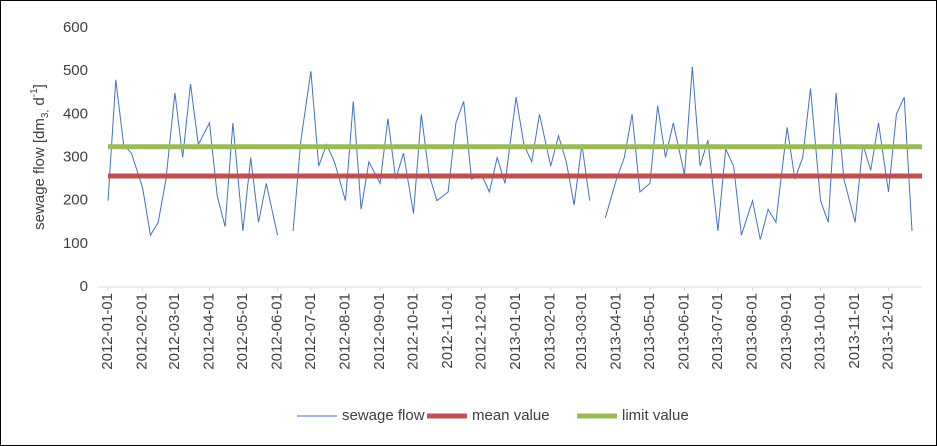  I want to click on x-tick-label: 2013-12-01, so click(888, 331).